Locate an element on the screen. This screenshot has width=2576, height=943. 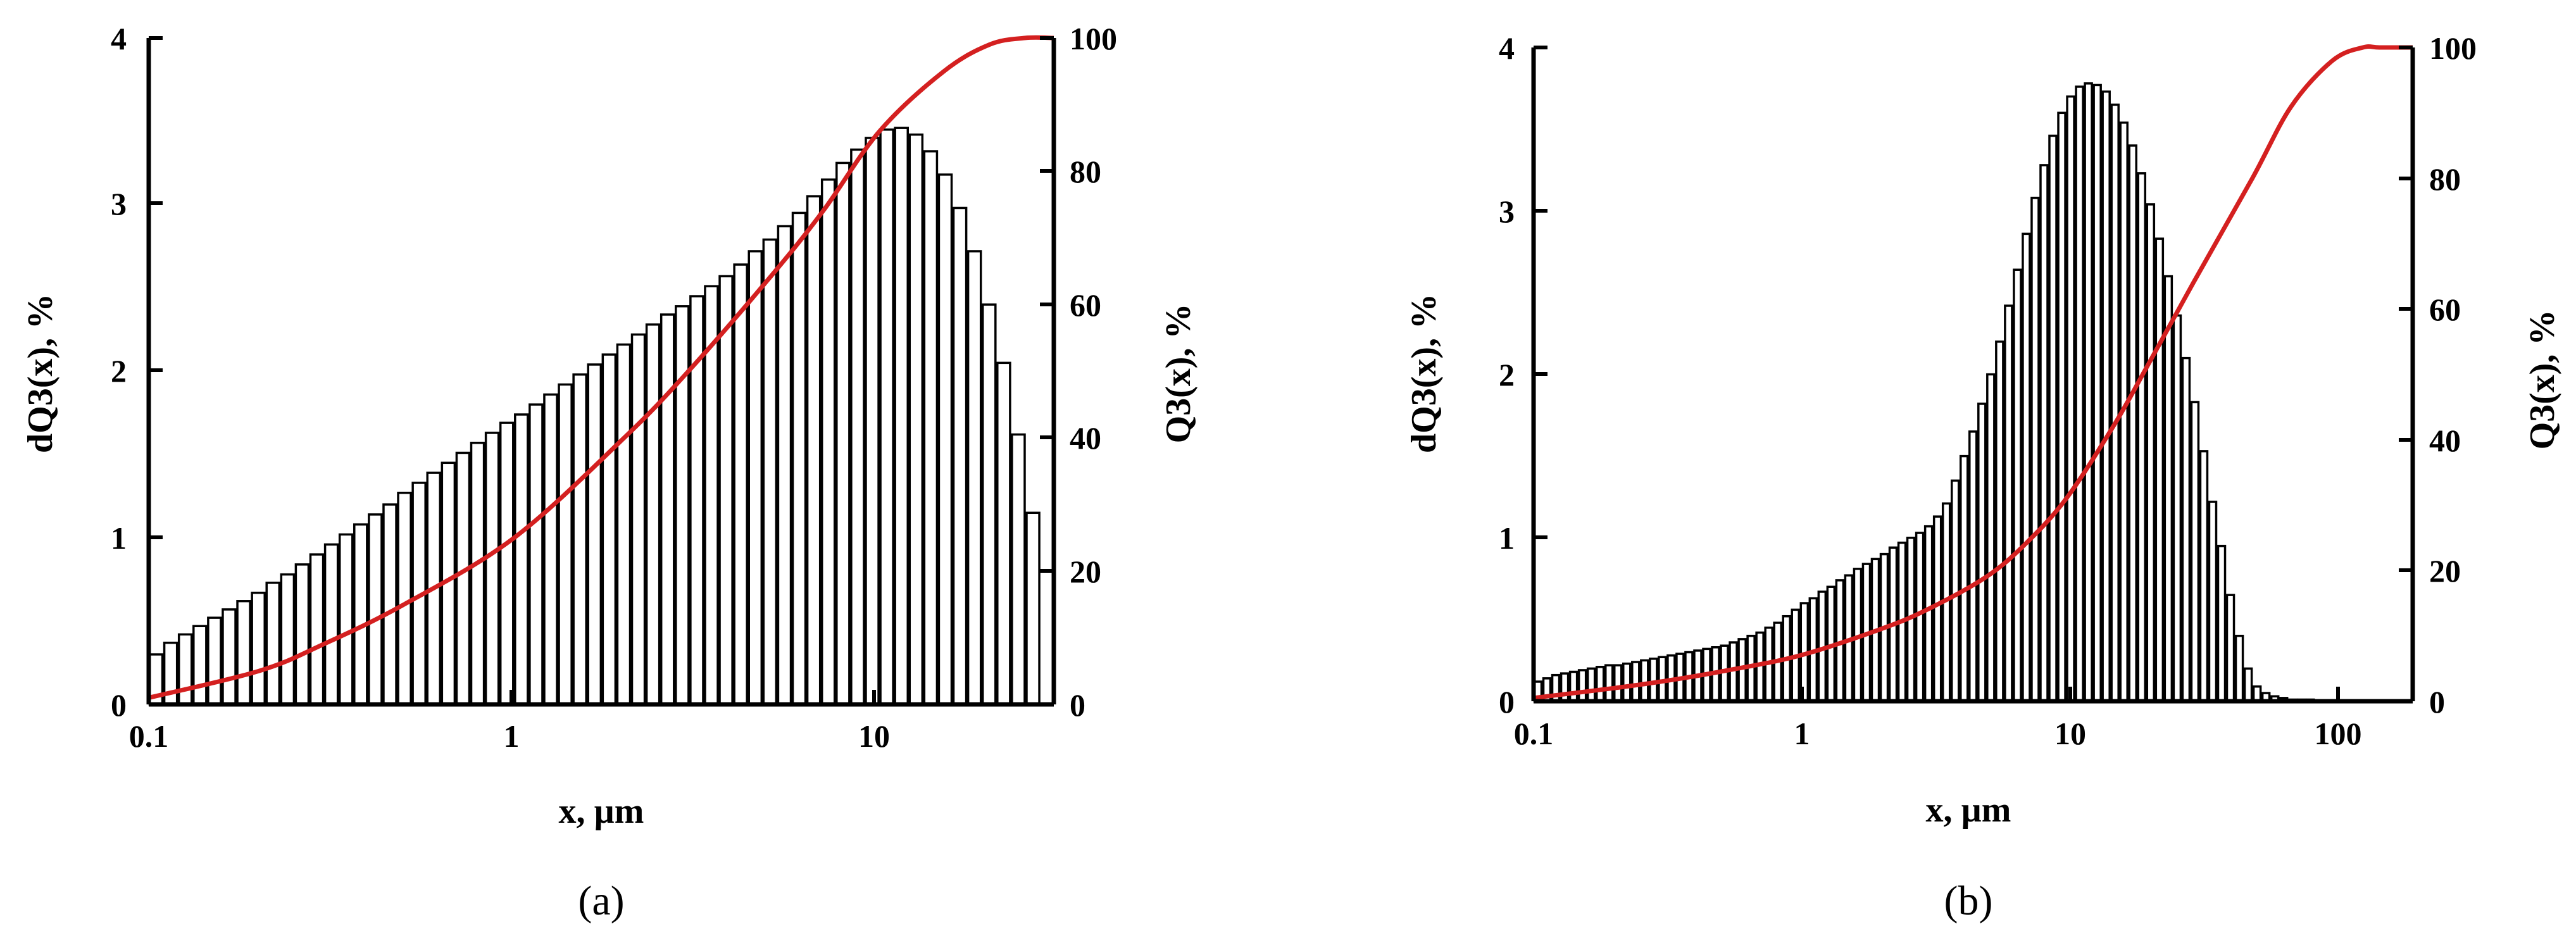
panel-a-y-right-tick-label: 40 is located at coordinates (1085, 438).